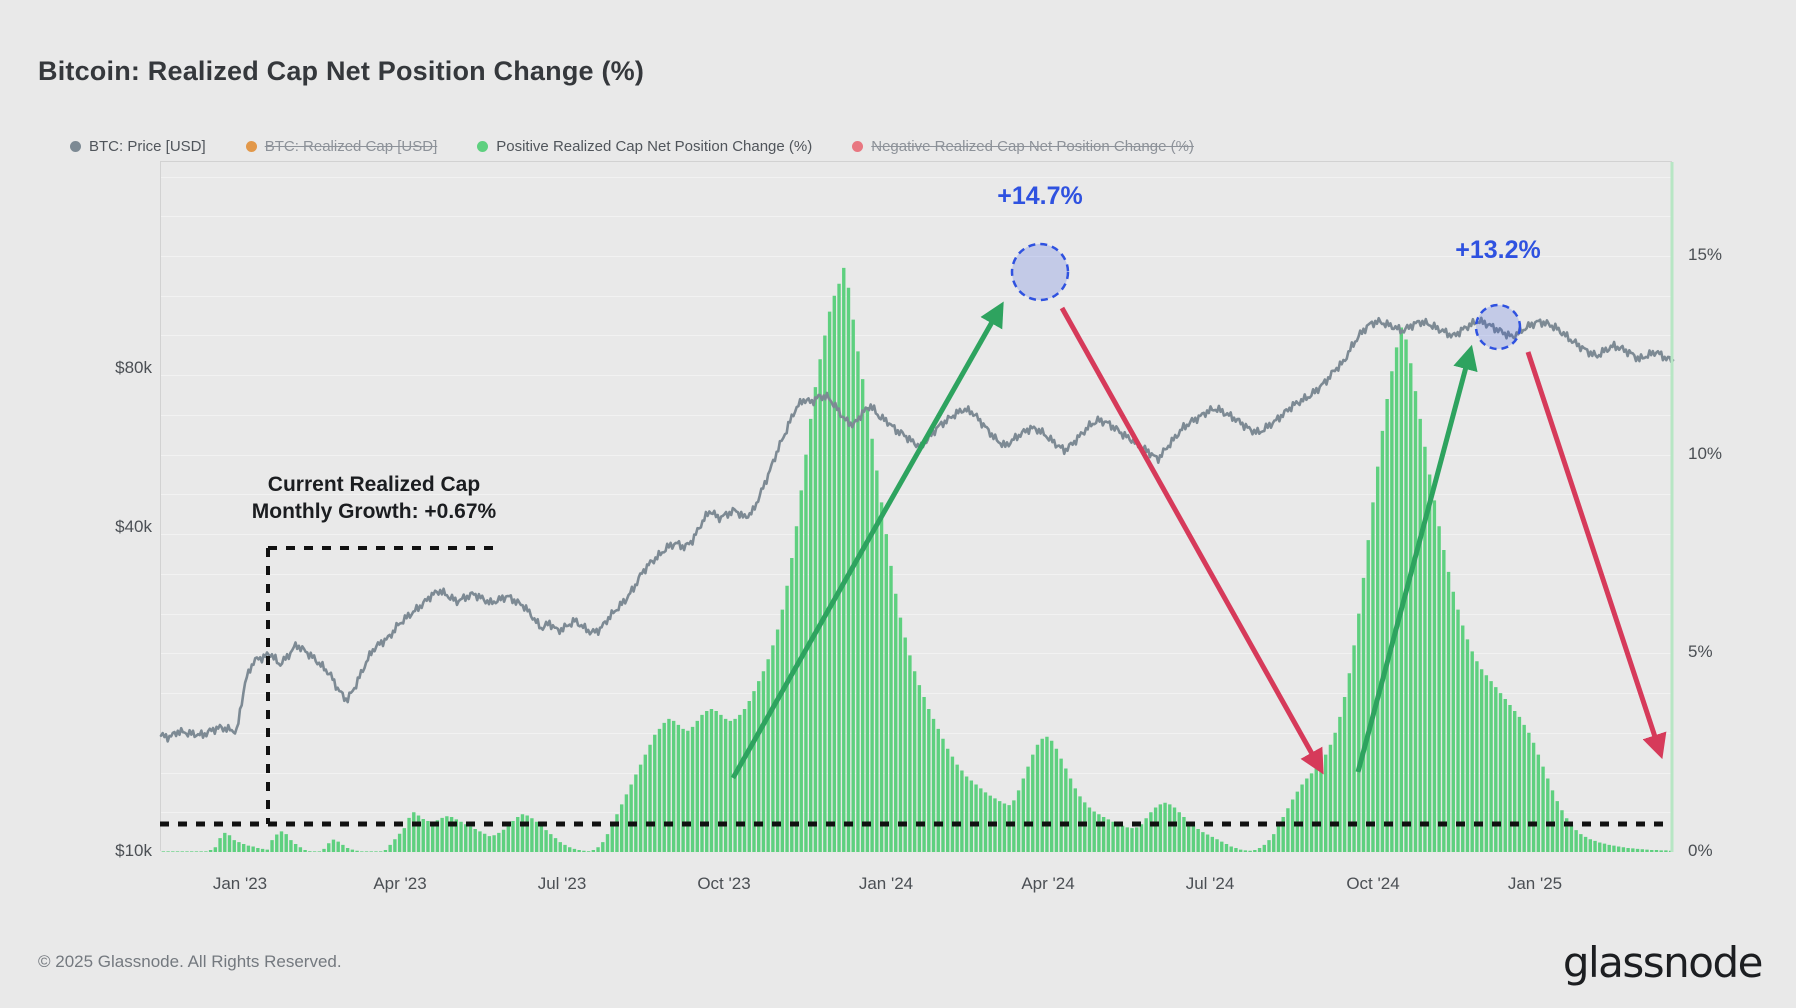  I want to click on x-axis-tick-1: Apr '23, so click(400, 883).